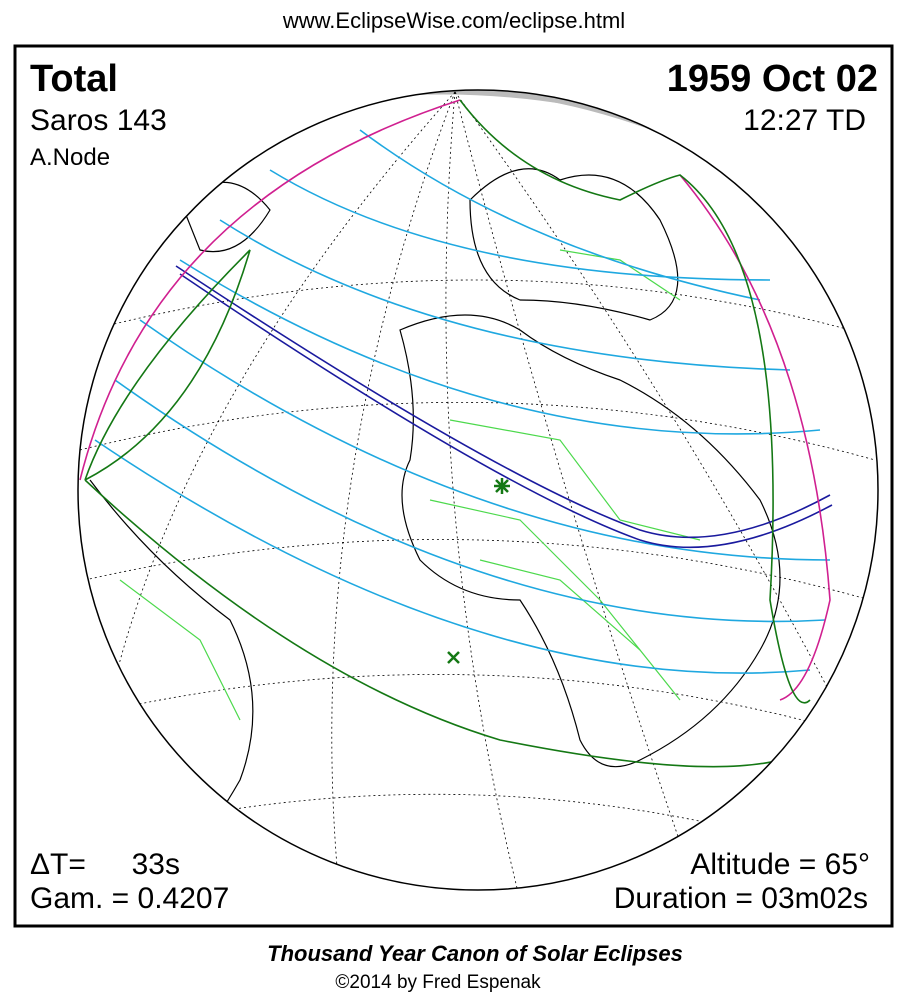 The width and height of the screenshot is (908, 1004). I want to click on greatest-eclipse, so click(502, 486).